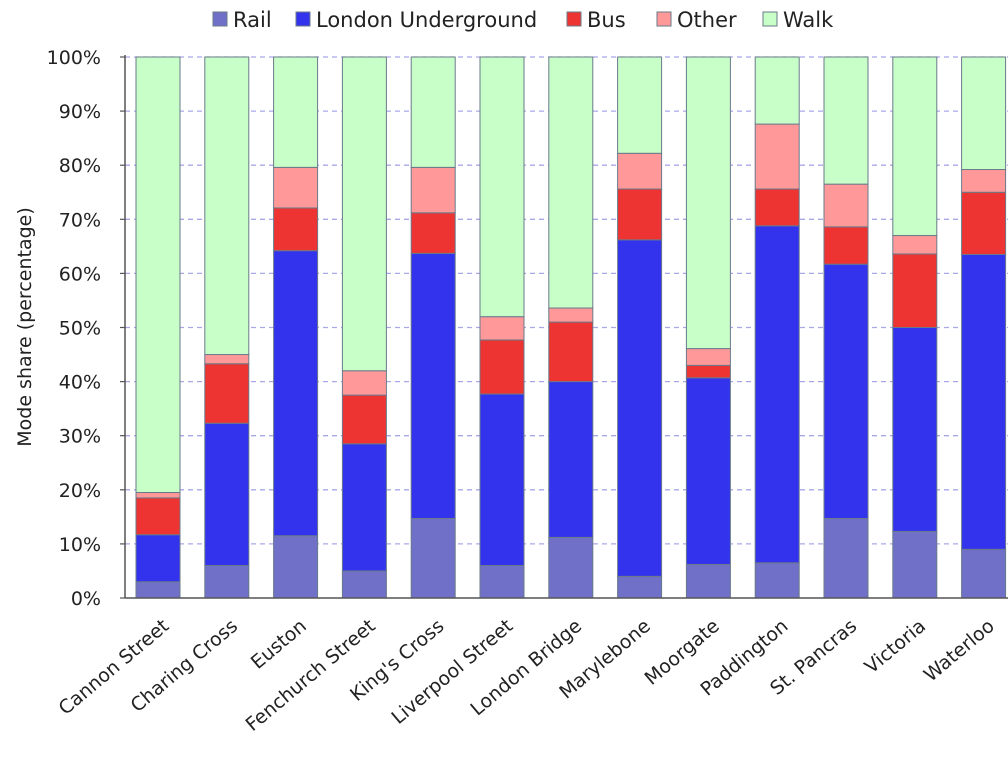 The height and width of the screenshot is (763, 1008). What do you see at coordinates (777, 580) in the screenshot?
I see `bar-rail-paddington` at bounding box center [777, 580].